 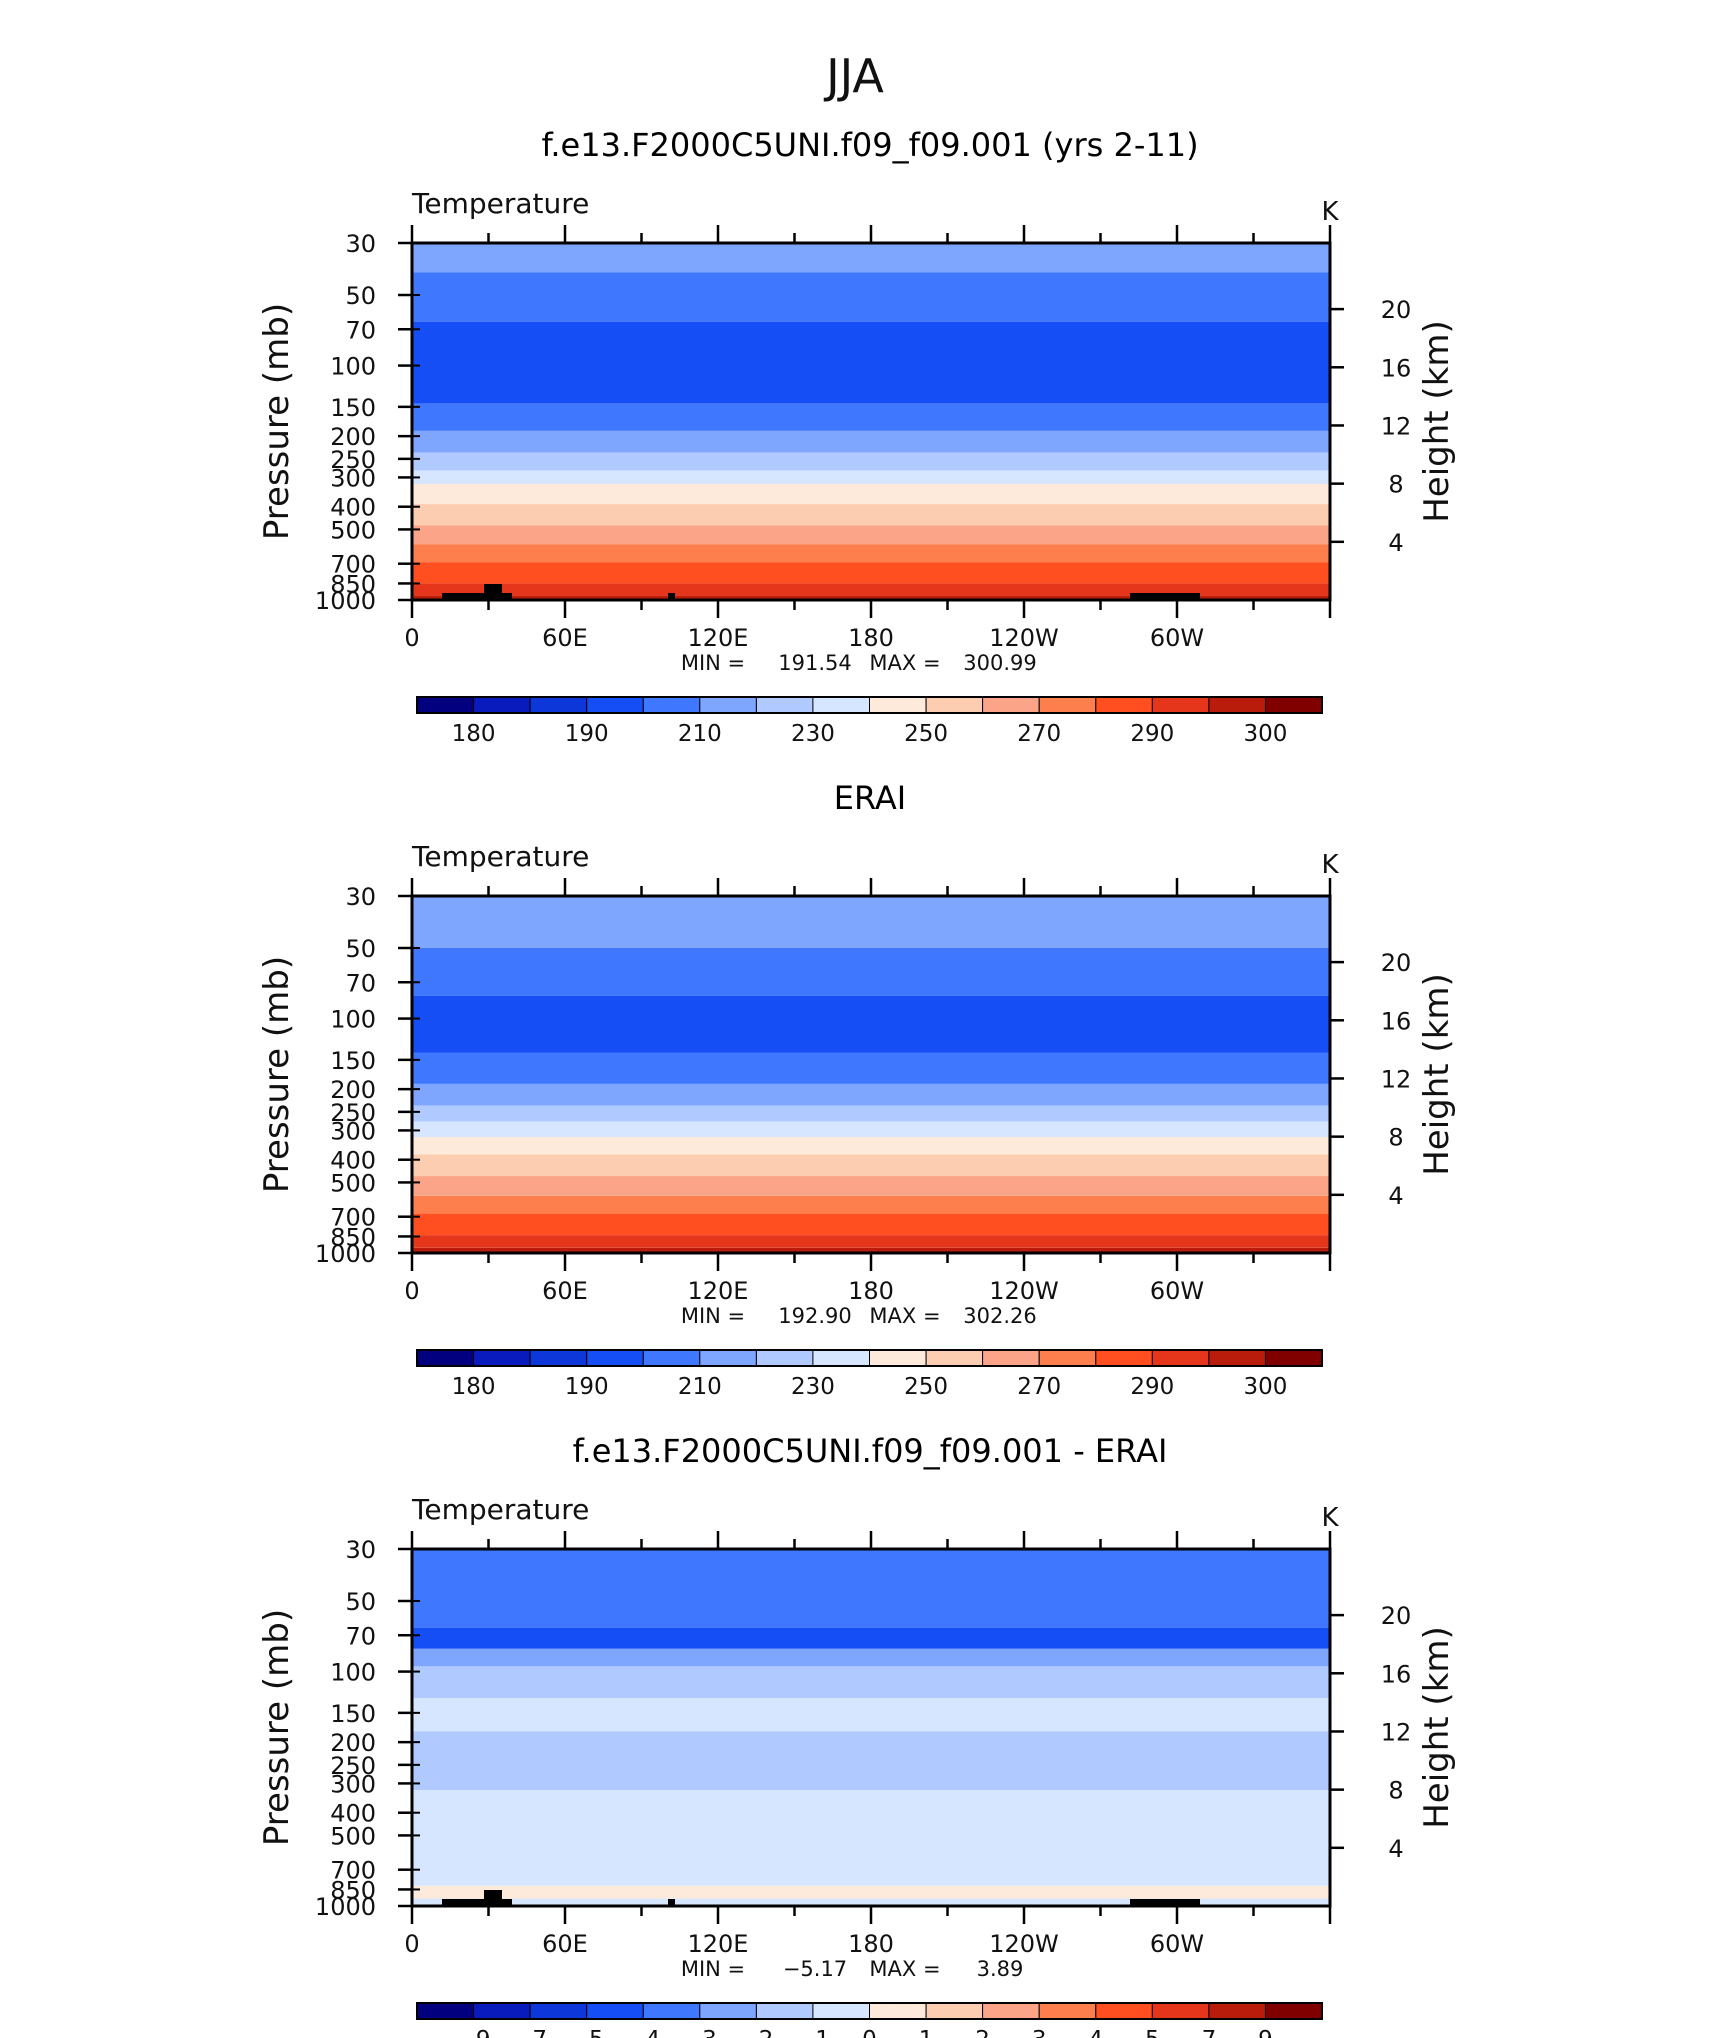 I want to click on max-value: 300.99, so click(x=999, y=663).